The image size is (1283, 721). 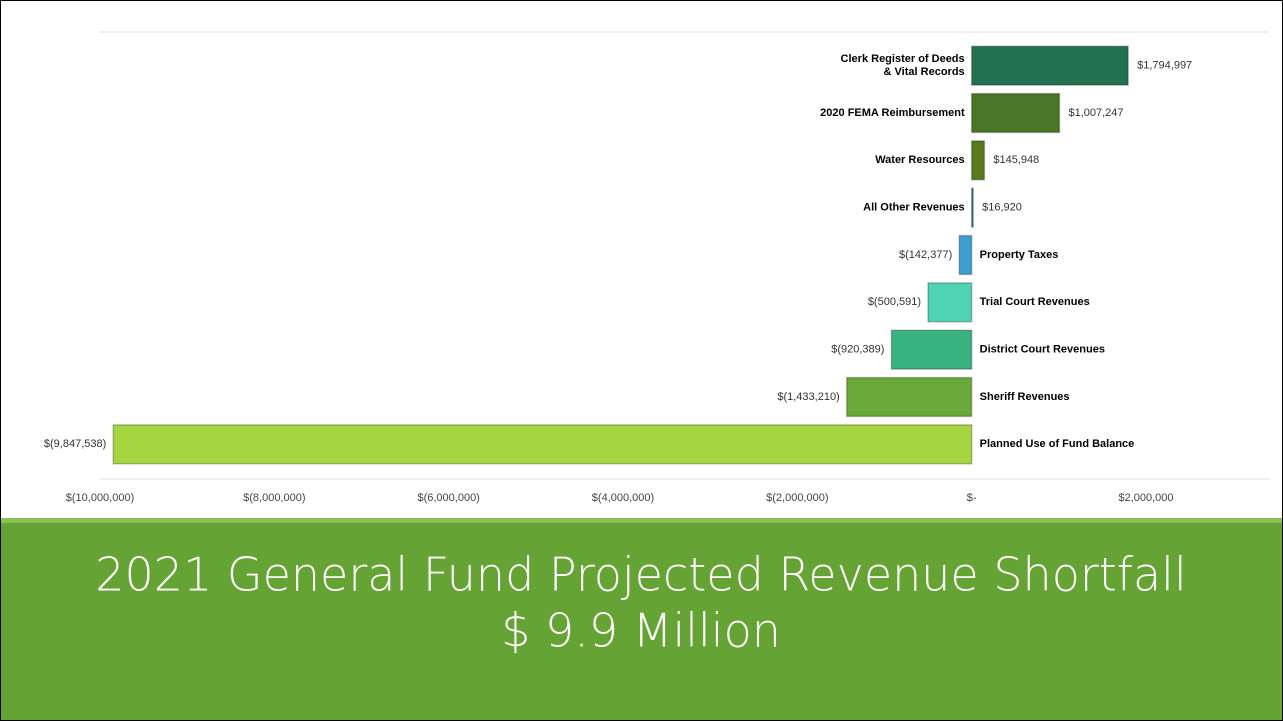 I want to click on category-label: Clerk Register of Deeds & Vital Records, so click(x=903, y=65).